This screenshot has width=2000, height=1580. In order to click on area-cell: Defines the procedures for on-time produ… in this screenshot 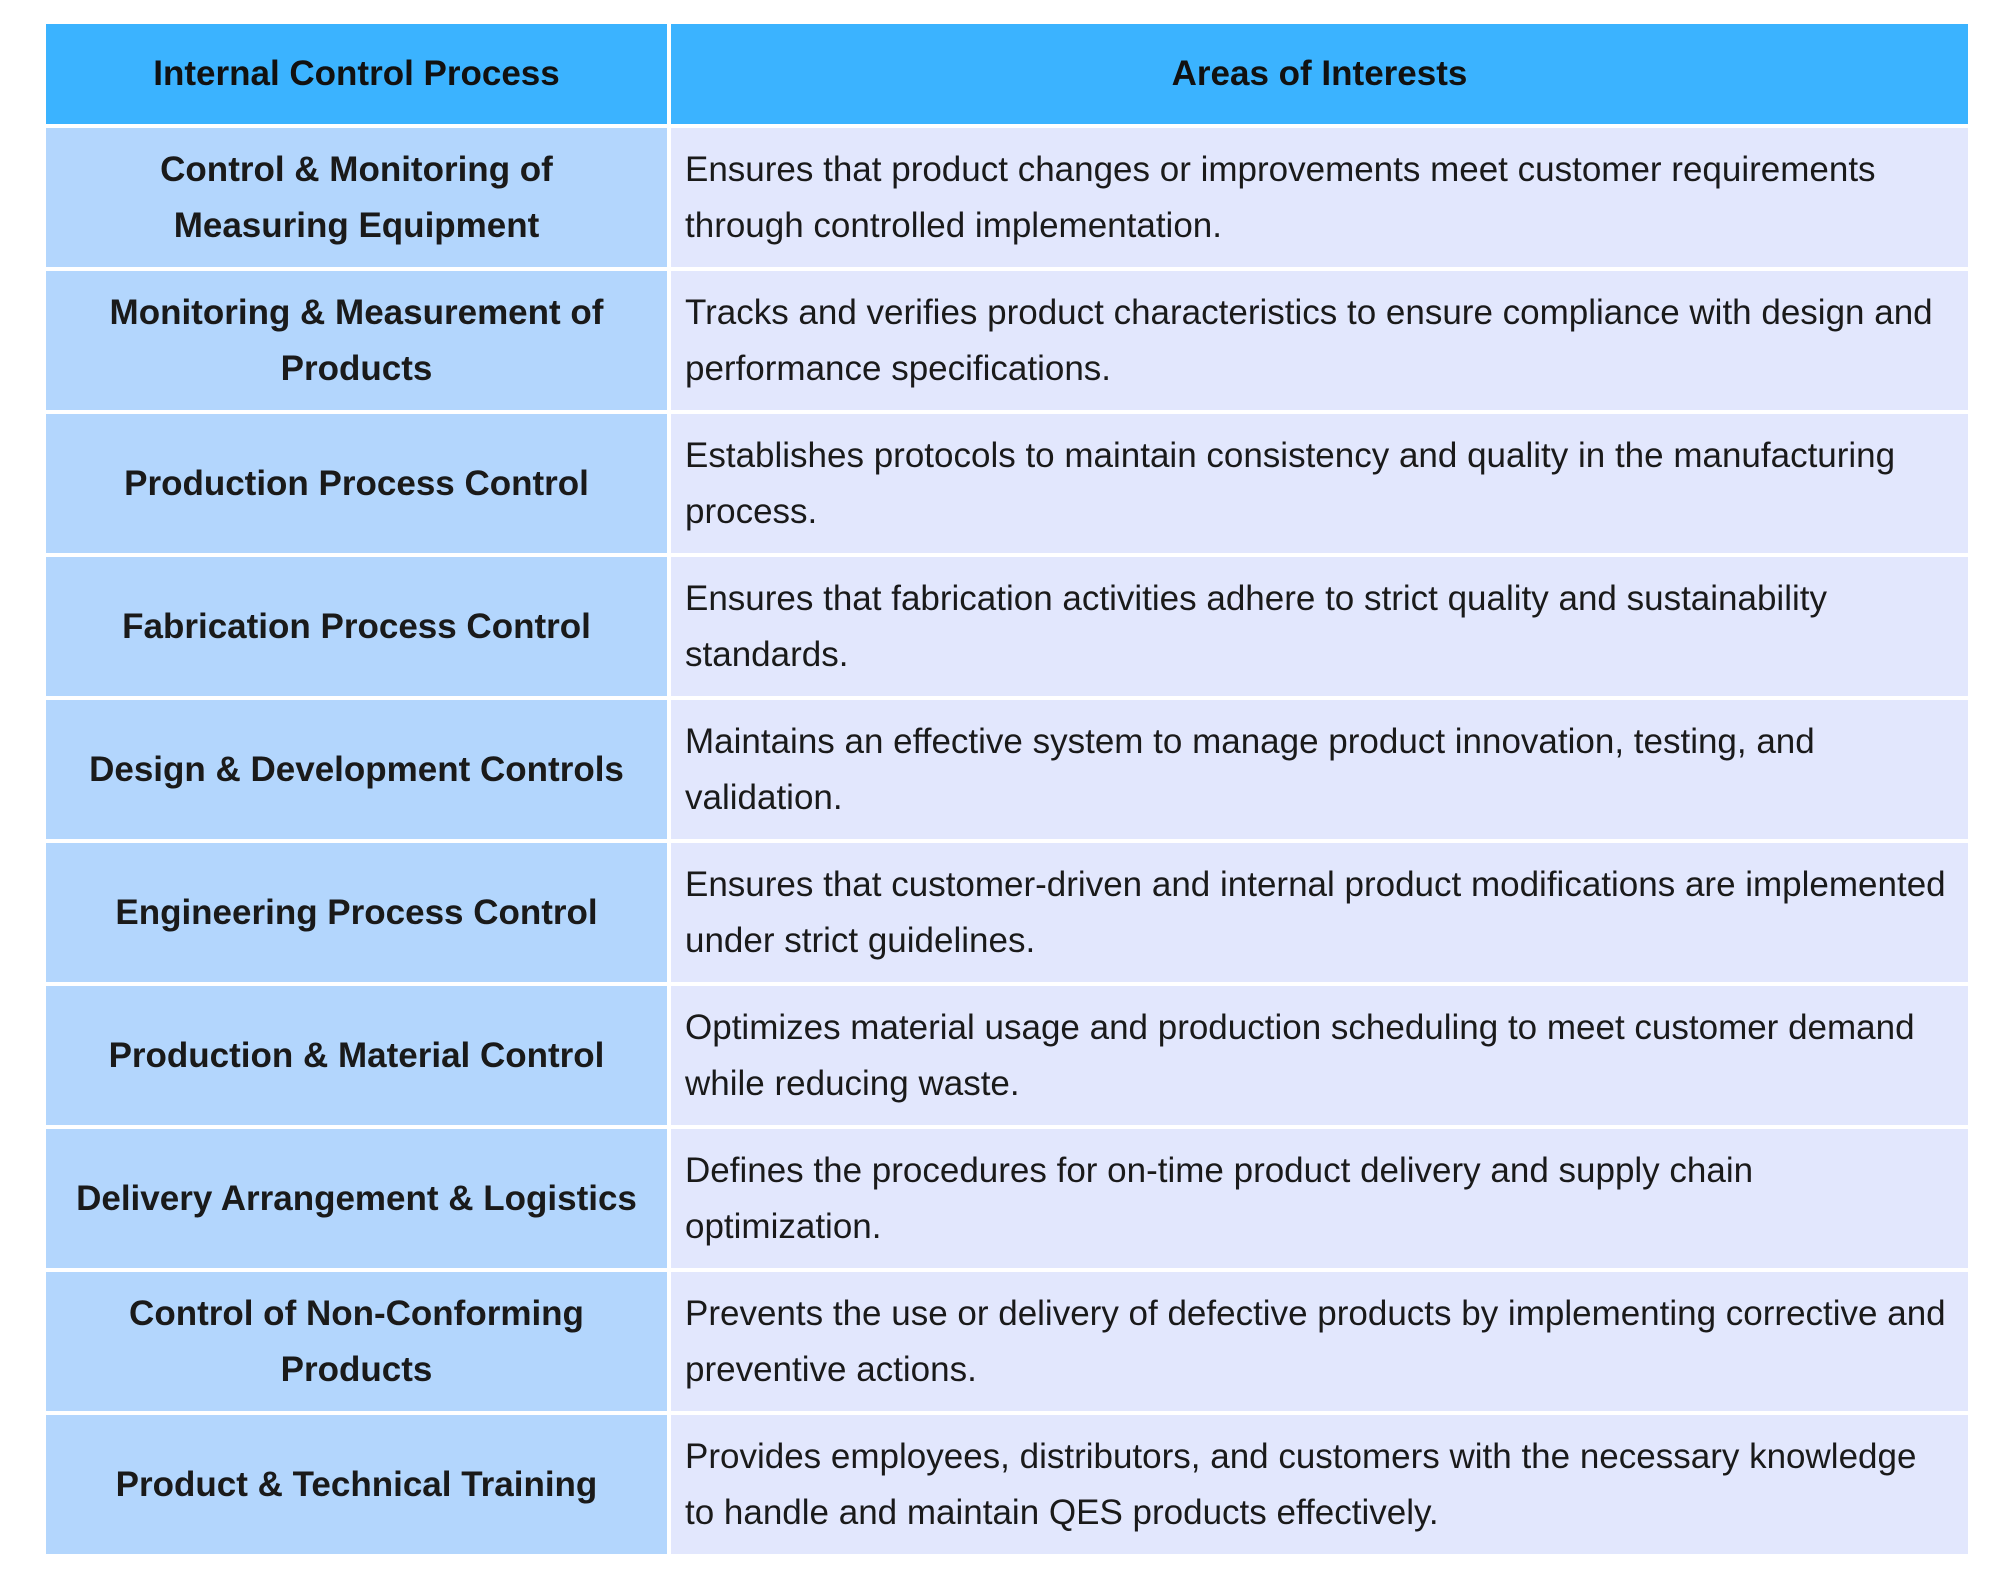, I will do `click(1319, 1198)`.